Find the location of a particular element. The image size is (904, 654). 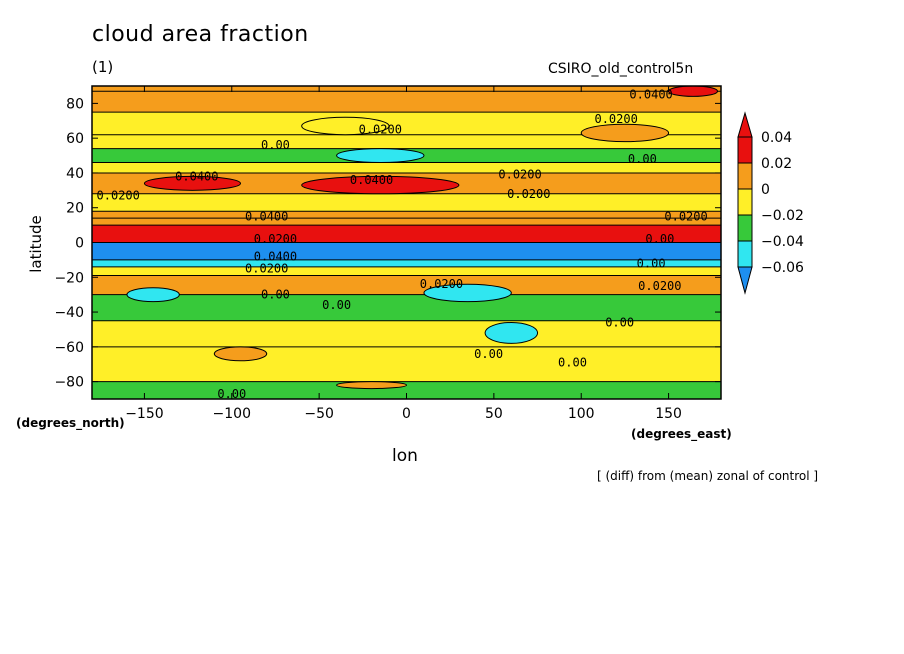

contour-label-19: 0.00 is located at coordinates (275, 295).